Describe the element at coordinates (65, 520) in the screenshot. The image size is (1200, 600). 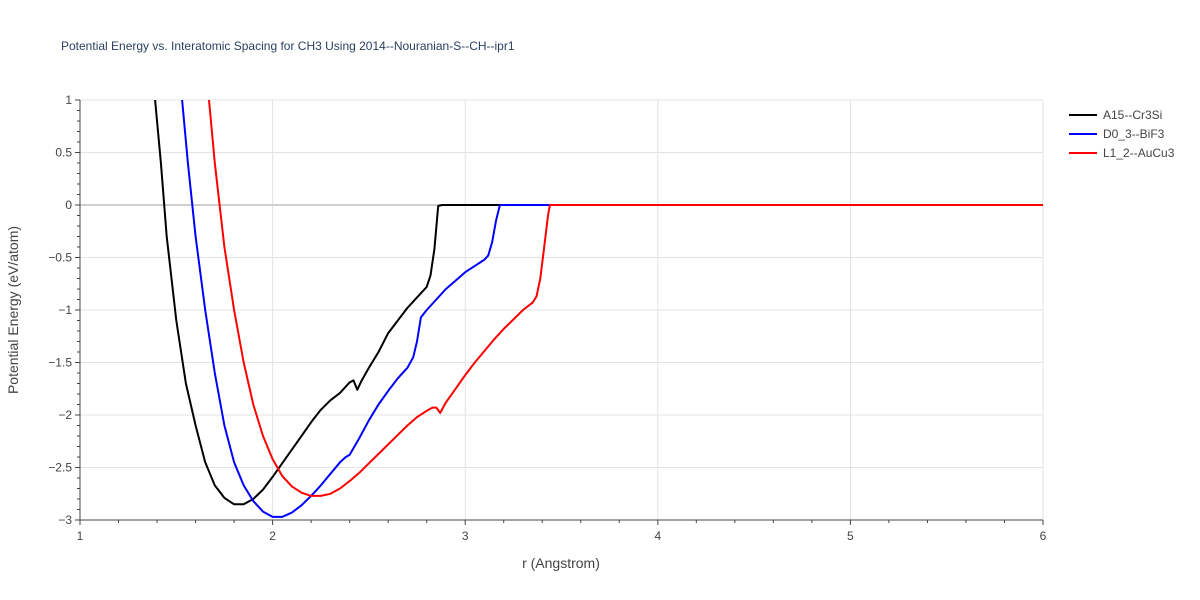
I see `y-tick-label: −3` at that location.